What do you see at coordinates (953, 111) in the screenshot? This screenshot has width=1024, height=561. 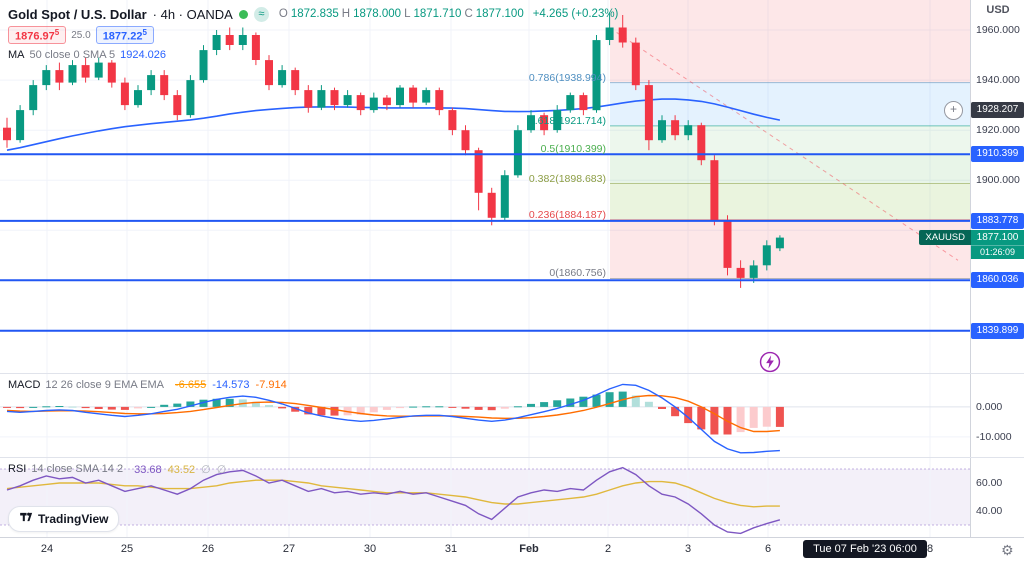 I see `add-alert-plus-button: +` at bounding box center [953, 111].